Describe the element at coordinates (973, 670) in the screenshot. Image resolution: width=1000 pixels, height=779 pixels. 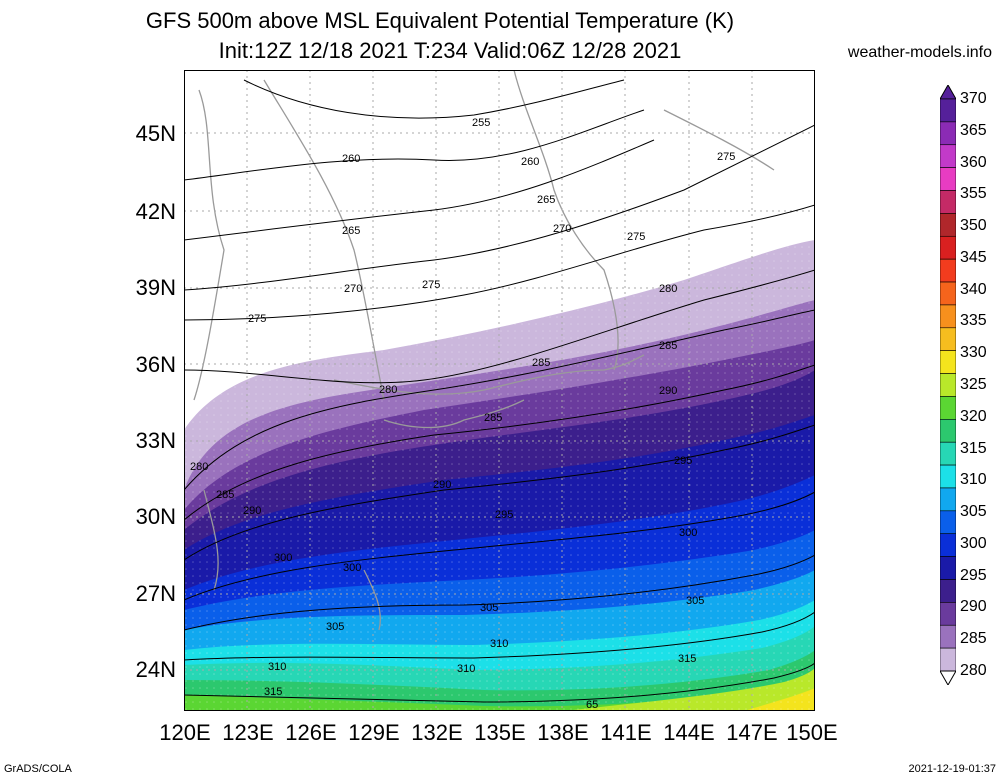
I see `colorbar-tick-label: 280` at that location.